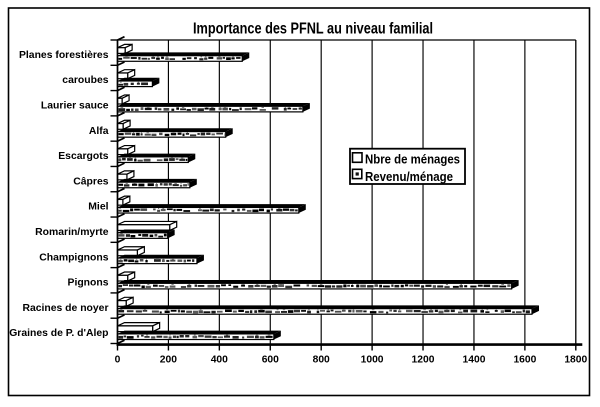  I want to click on svg-text:Importance des PFNL au niveau: Importance des PFNL au niveau familial, so click(313, 29).